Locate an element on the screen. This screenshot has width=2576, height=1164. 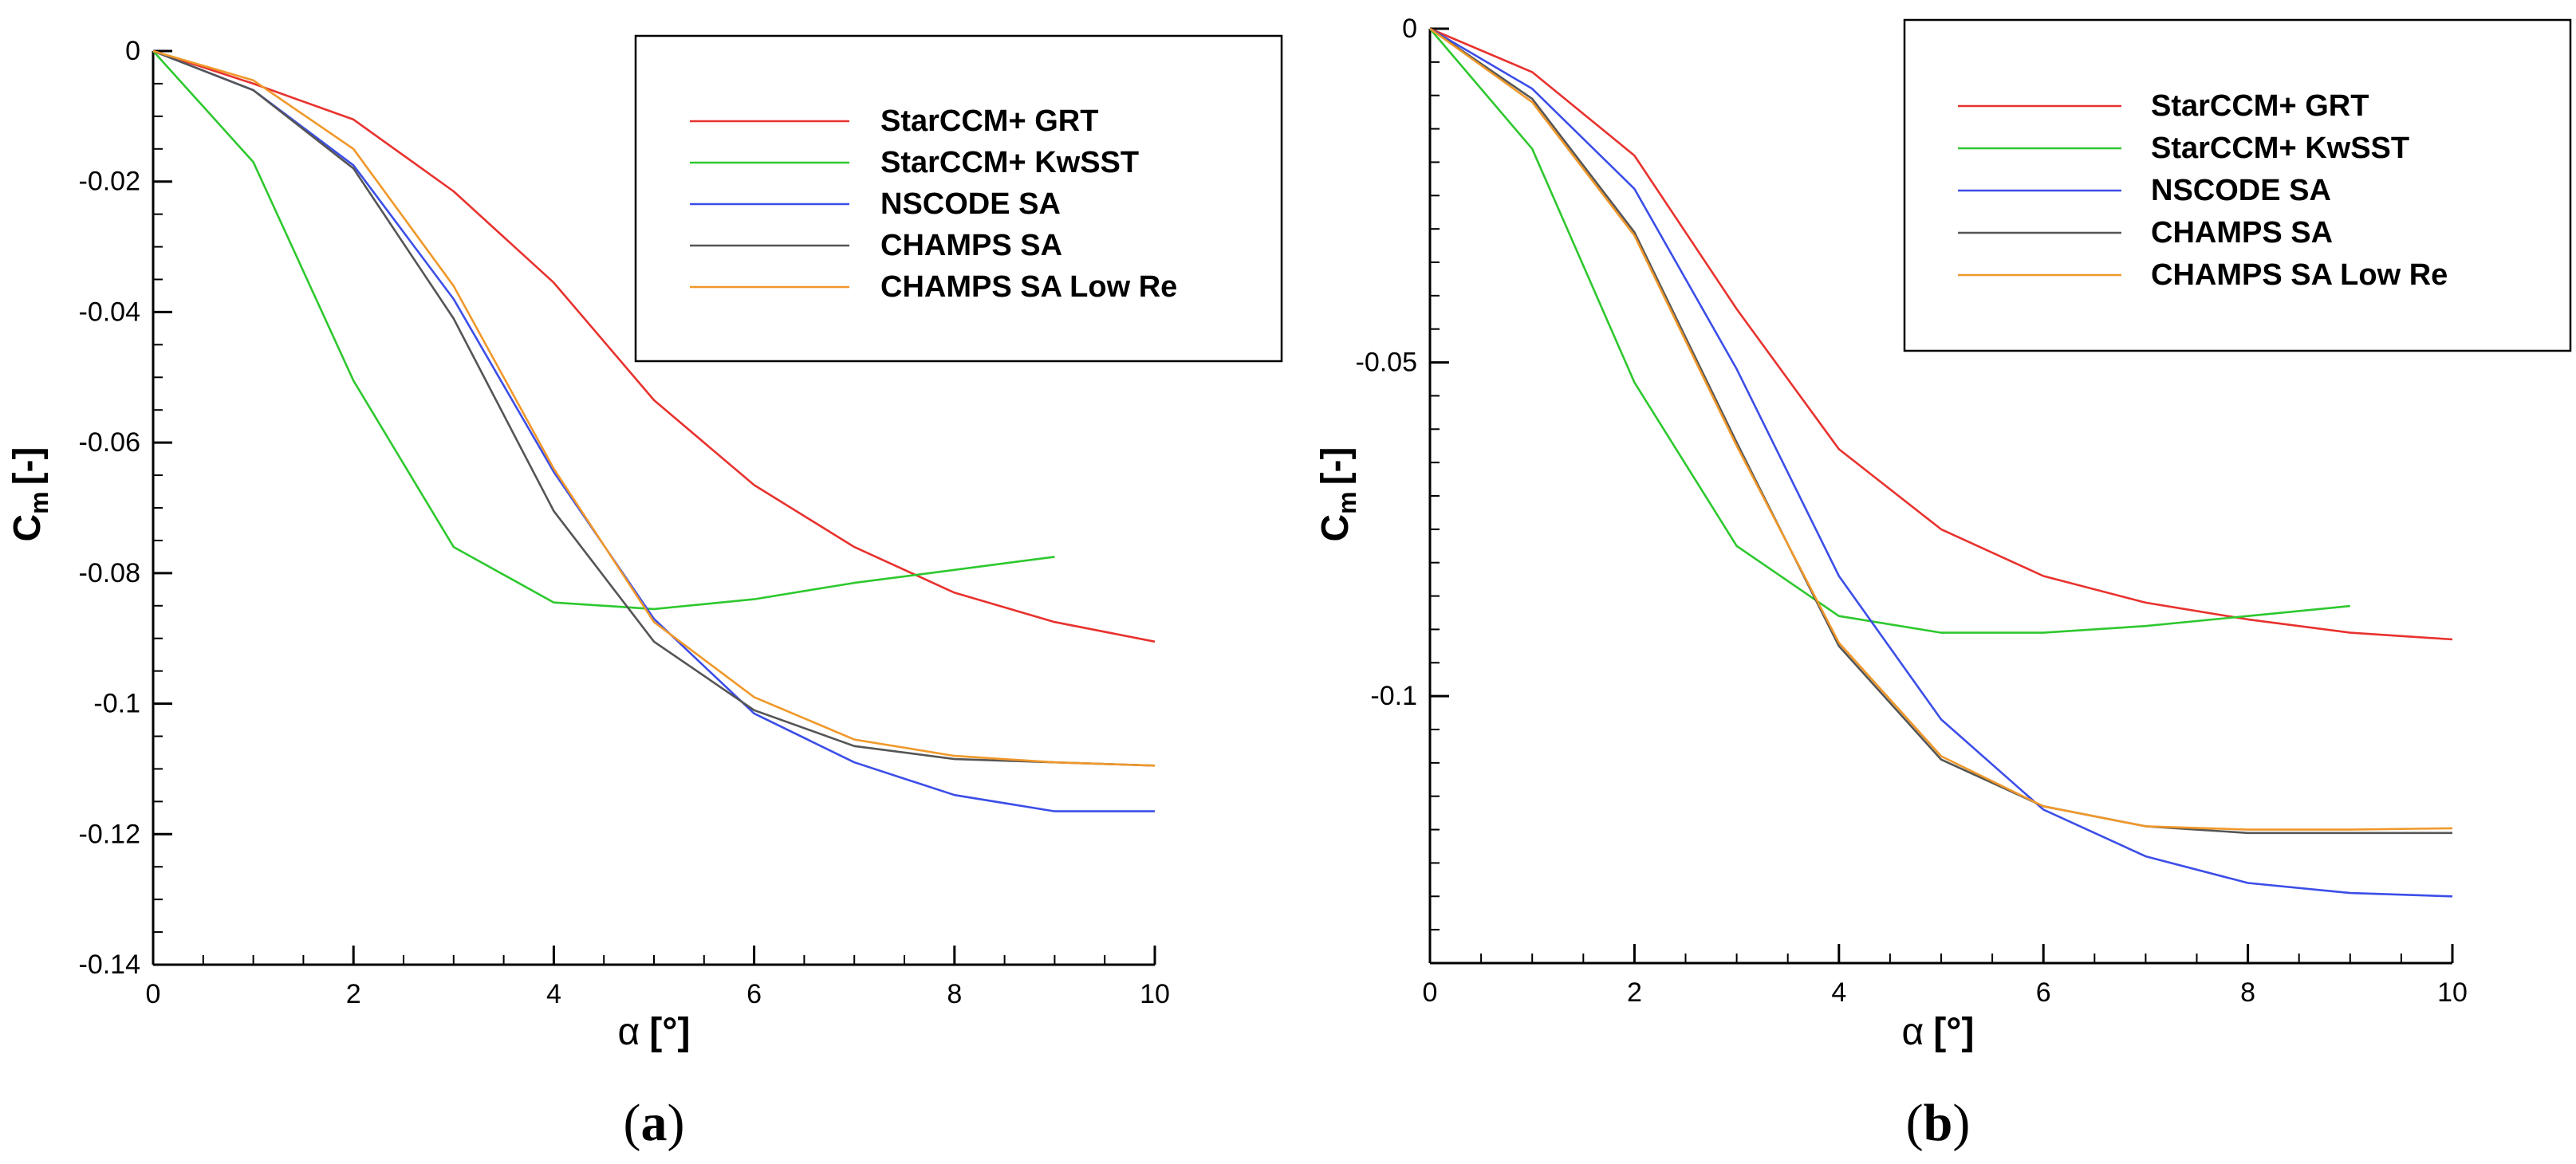
y-tick-label: -0.05 is located at coordinates (1387, 363).